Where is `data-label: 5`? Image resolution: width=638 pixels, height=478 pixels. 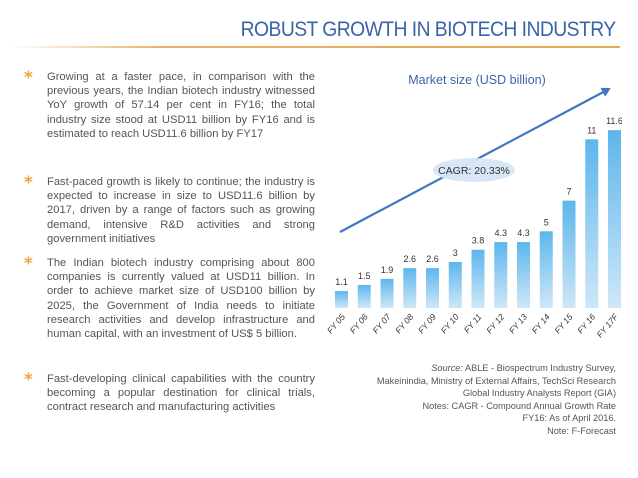
data-label: 5 is located at coordinates (546, 222).